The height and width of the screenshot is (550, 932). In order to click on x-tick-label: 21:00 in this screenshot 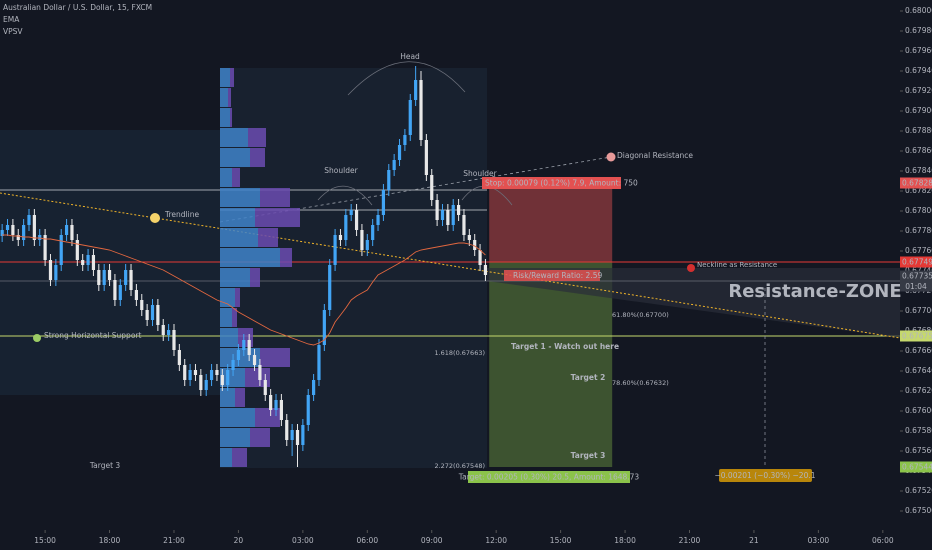, I will do `click(174, 540)`.